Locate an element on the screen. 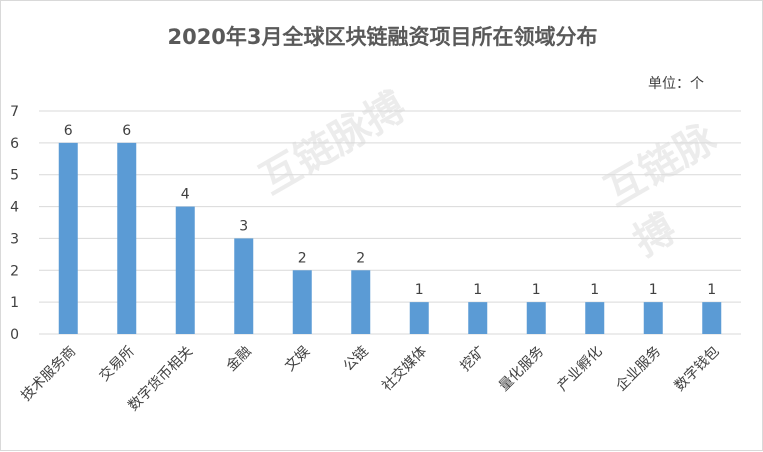 Image resolution: width=763 pixels, height=452 pixels. y-tick-label: 5 is located at coordinates (14, 176).